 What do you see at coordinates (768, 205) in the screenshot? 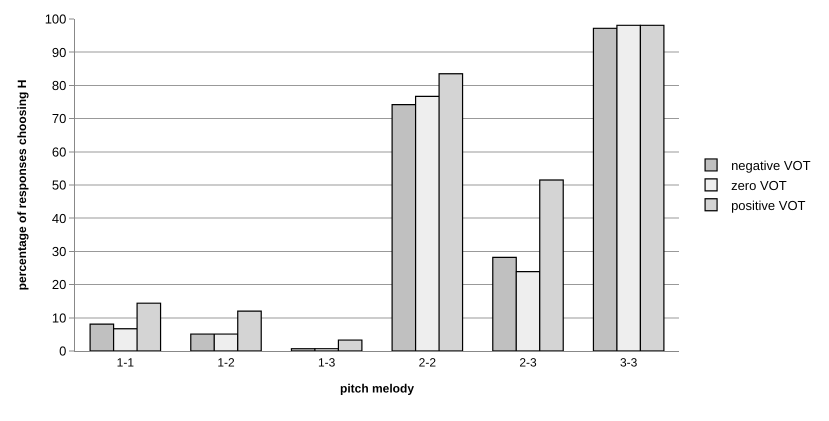
I see `legend-label: positive VOT` at bounding box center [768, 205].